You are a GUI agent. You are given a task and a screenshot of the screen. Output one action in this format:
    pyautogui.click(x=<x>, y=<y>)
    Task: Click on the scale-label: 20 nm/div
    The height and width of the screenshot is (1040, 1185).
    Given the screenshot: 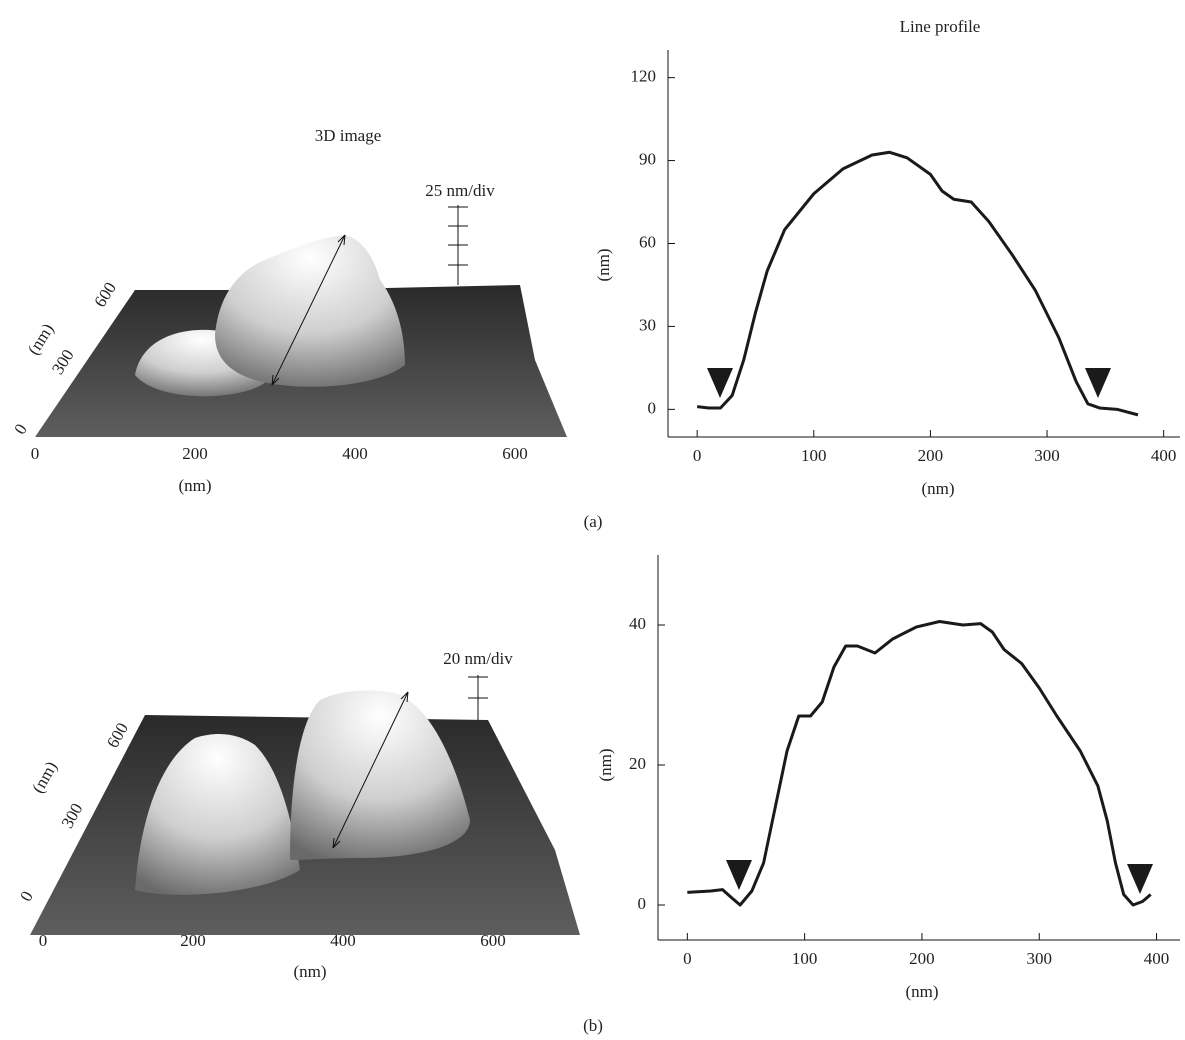 What is the action you would take?
    pyautogui.click(x=478, y=658)
    